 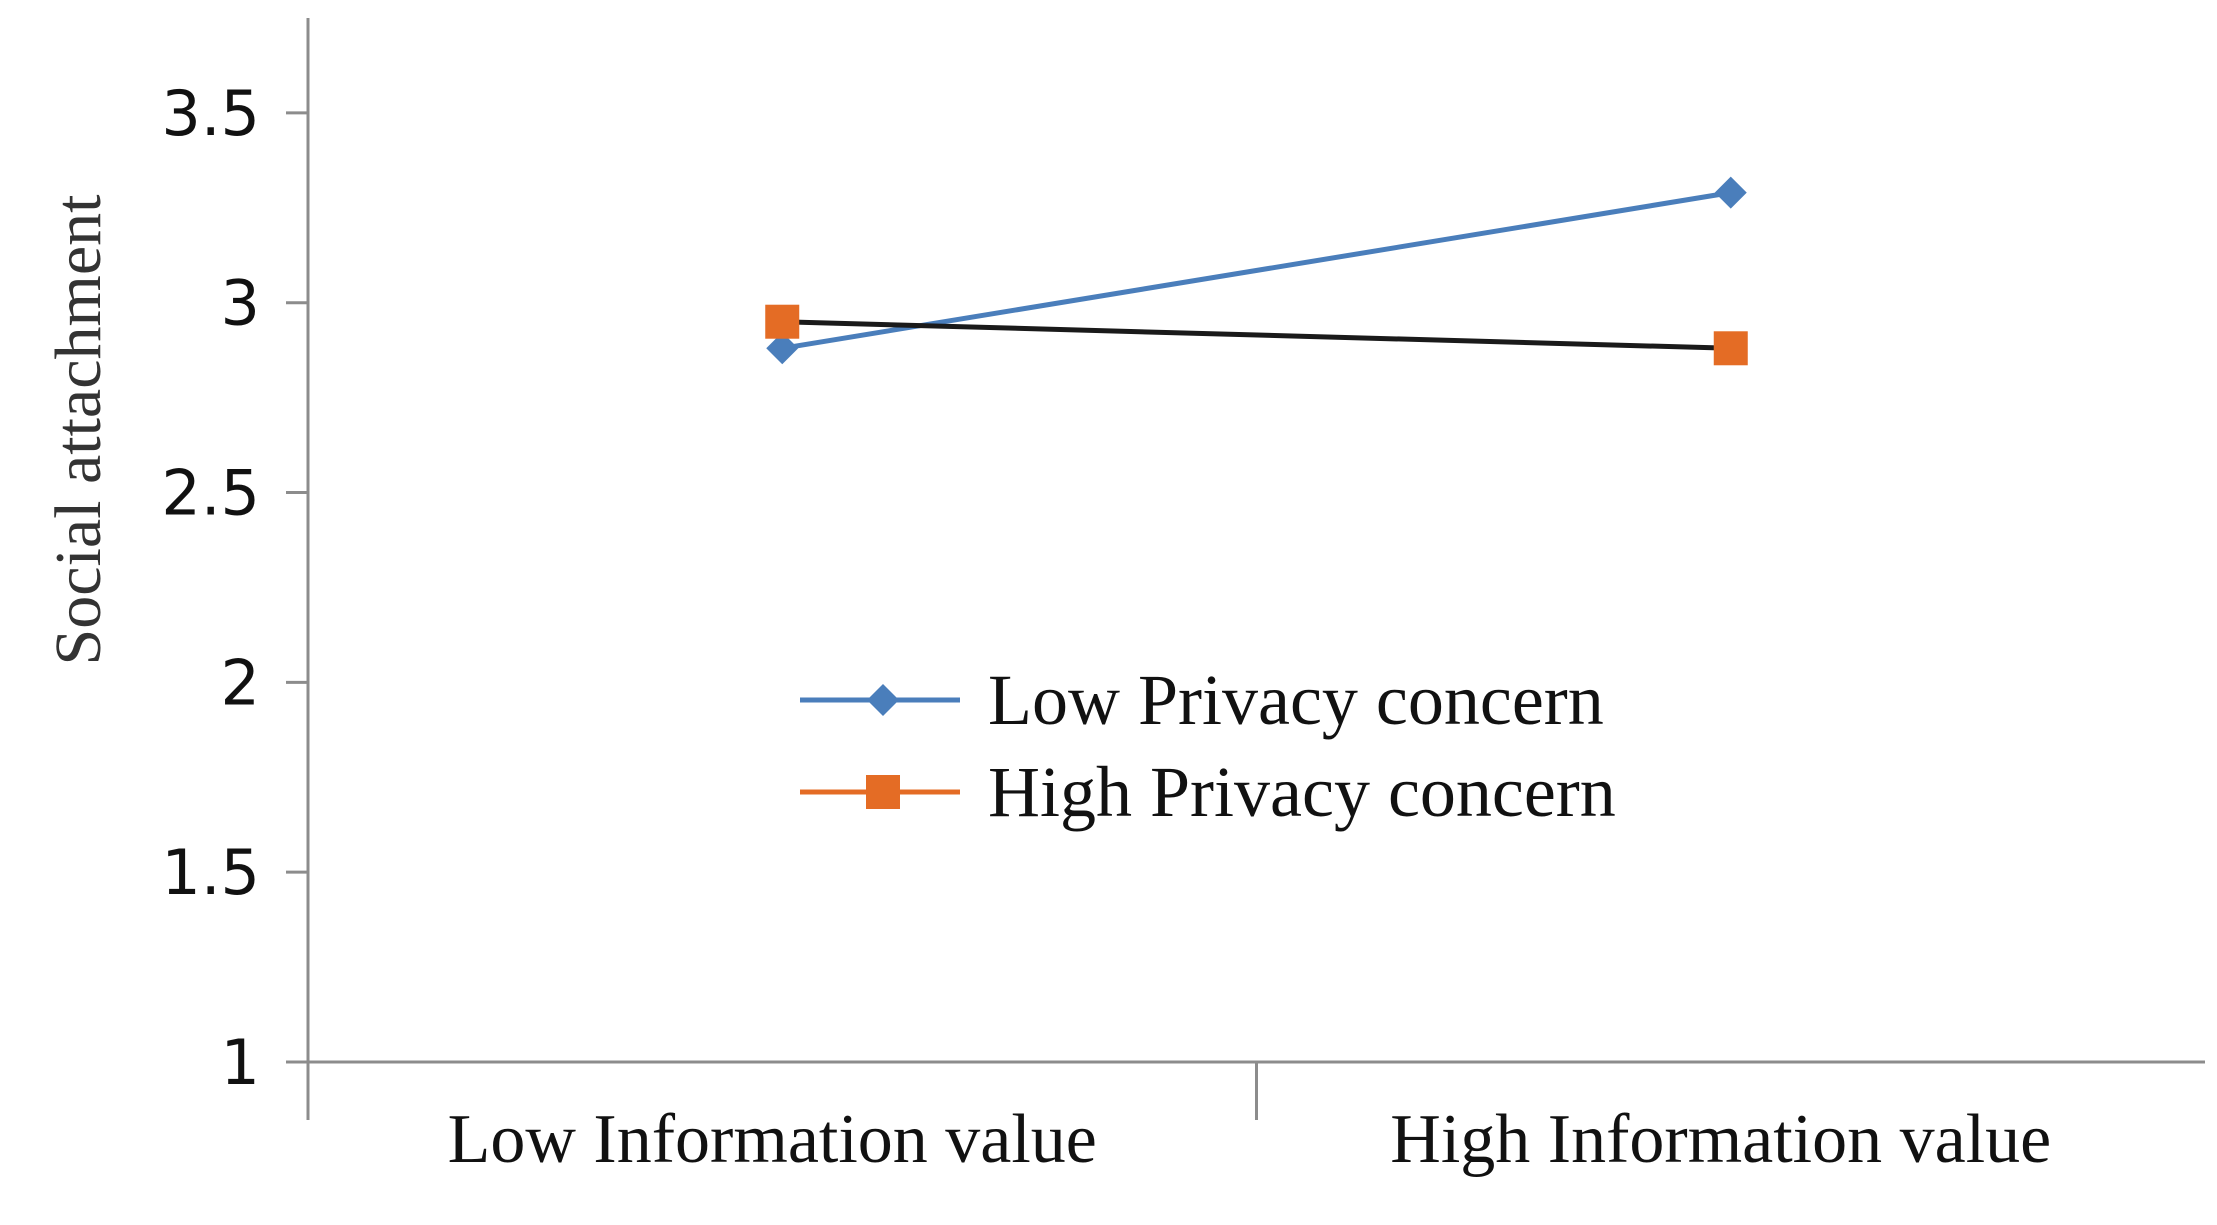 What do you see at coordinates (1720, 1139) in the screenshot?
I see `x-tick-label: High Information value` at bounding box center [1720, 1139].